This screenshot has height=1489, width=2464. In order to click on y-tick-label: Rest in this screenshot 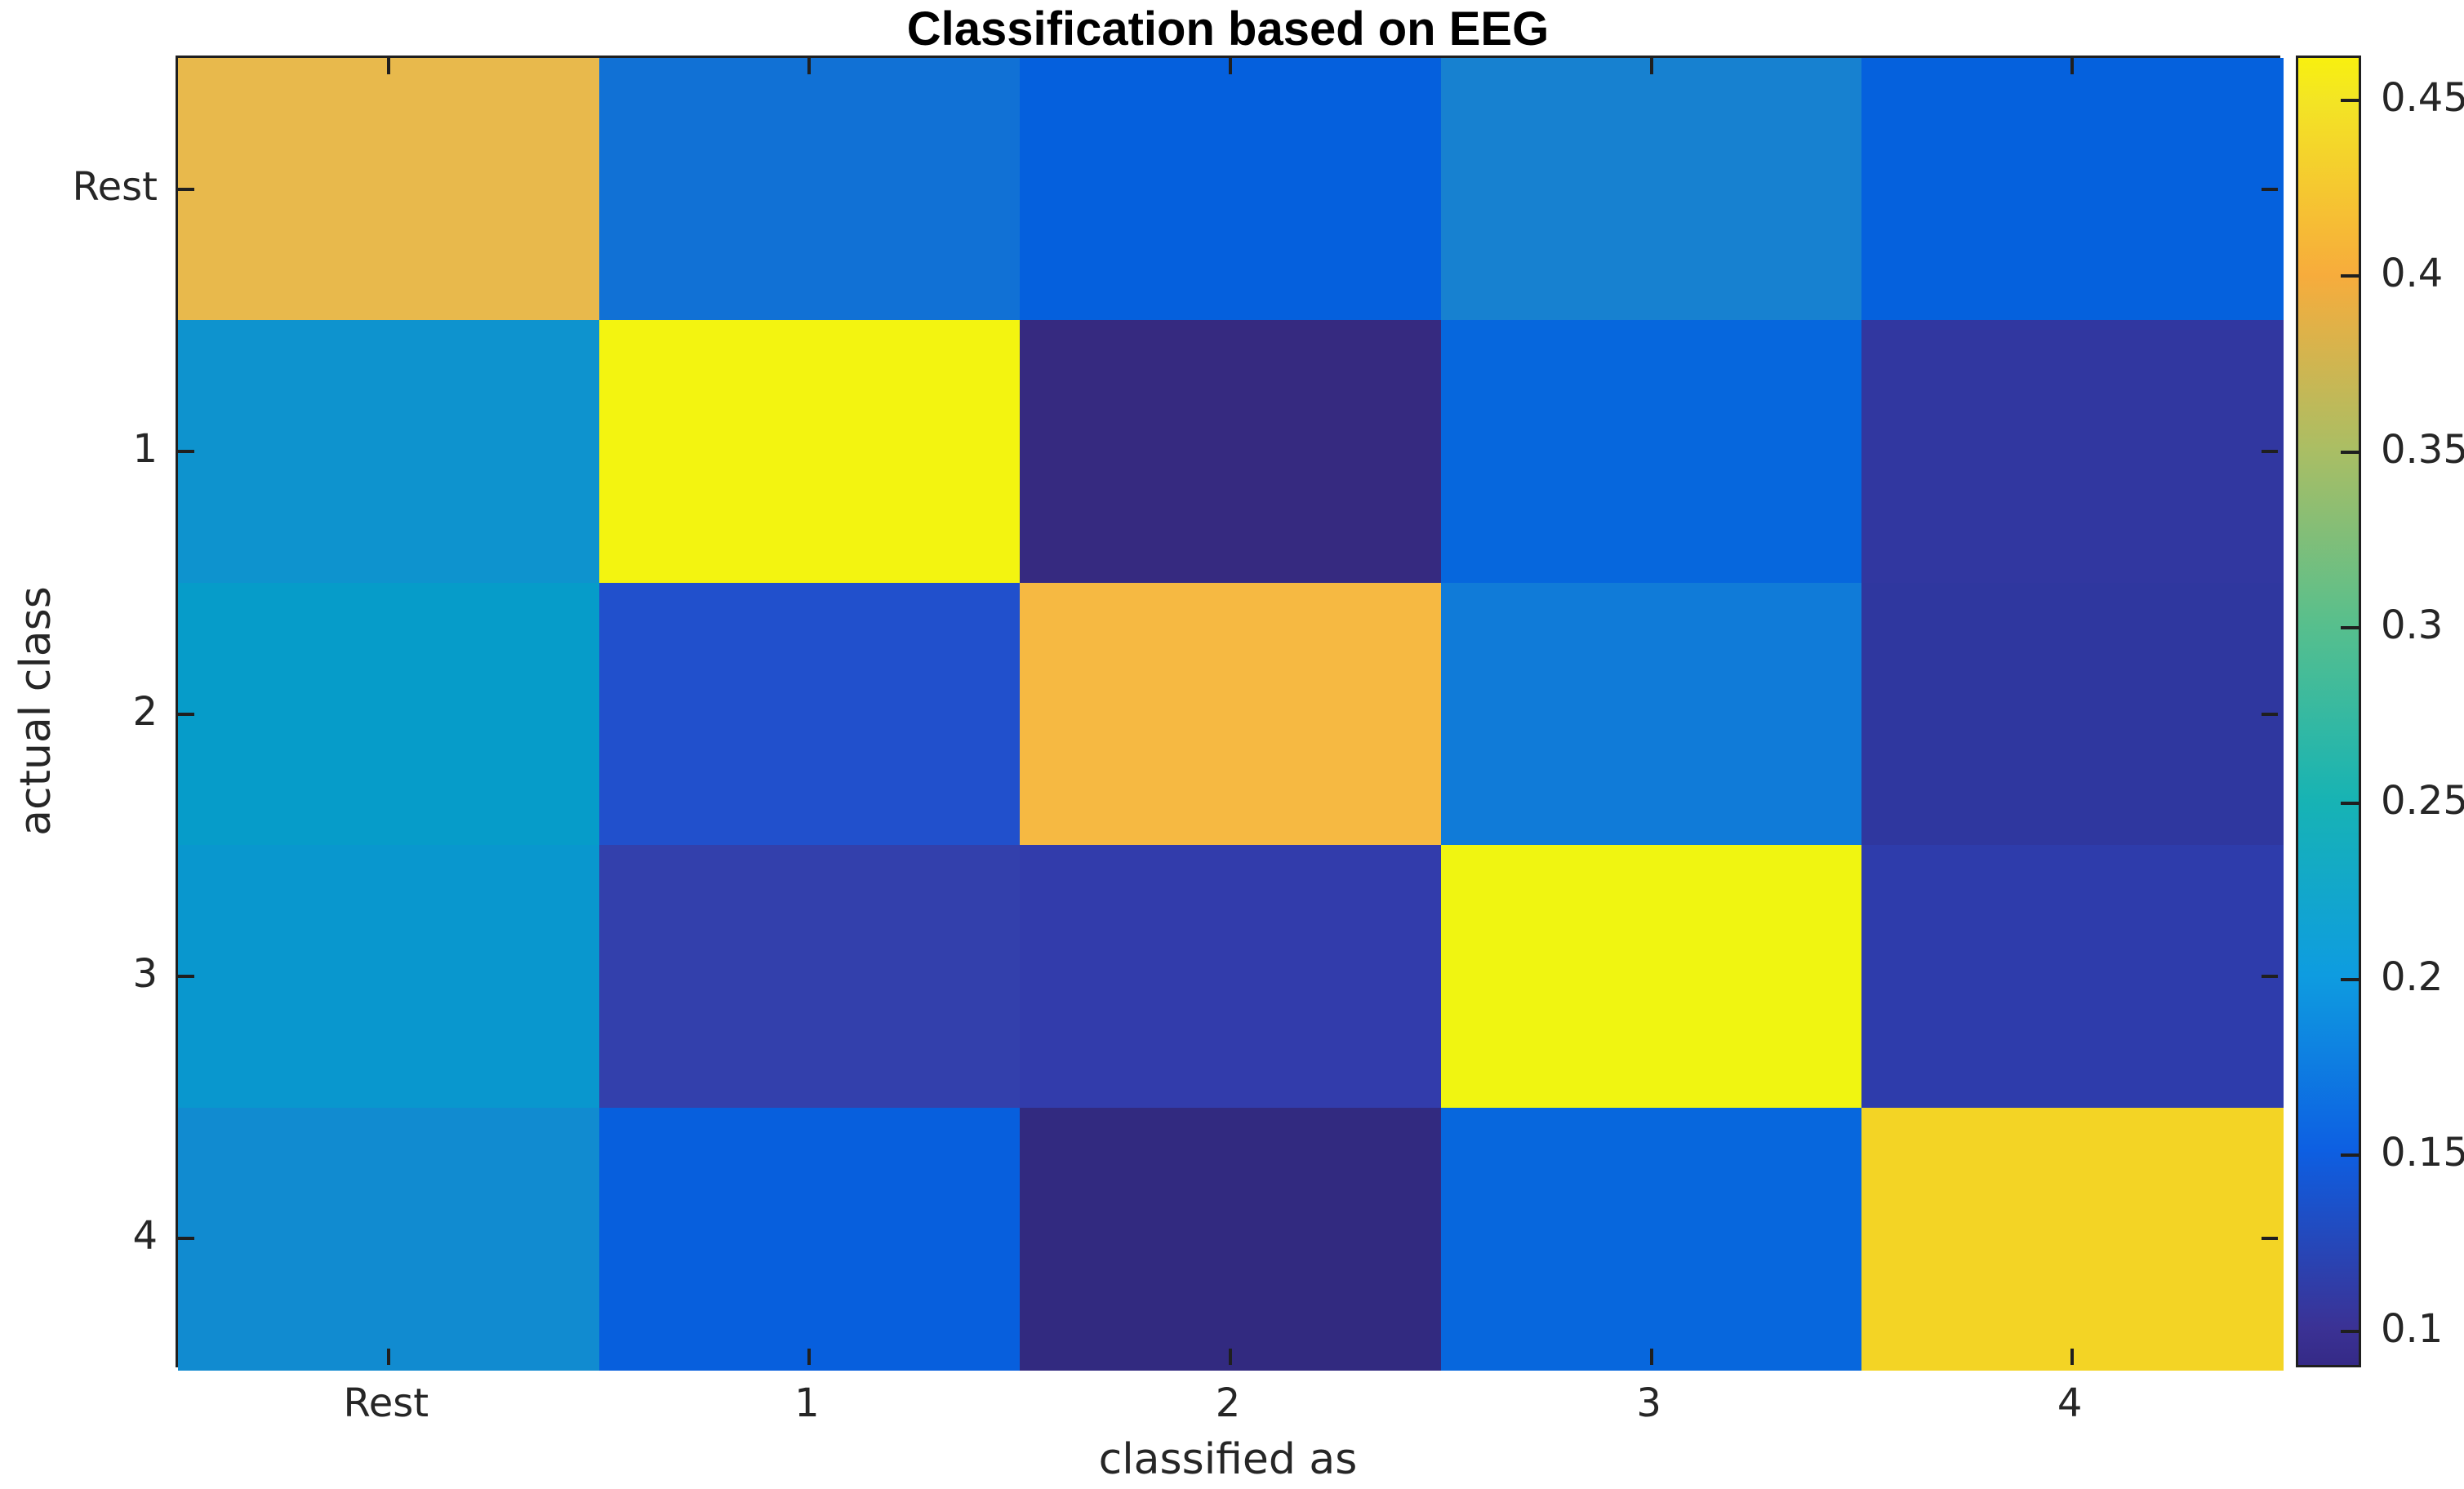, I will do `click(115, 186)`.